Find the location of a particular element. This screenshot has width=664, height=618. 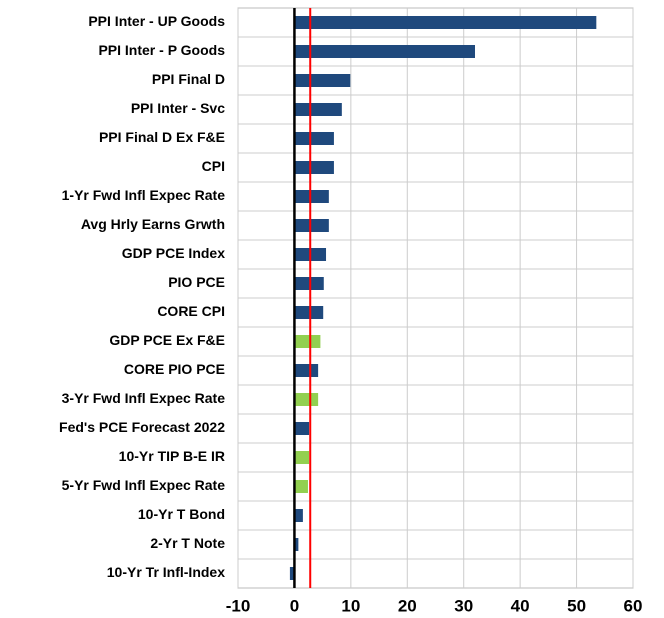

y-tick-label: GDP PCE Index is located at coordinates (173, 253).